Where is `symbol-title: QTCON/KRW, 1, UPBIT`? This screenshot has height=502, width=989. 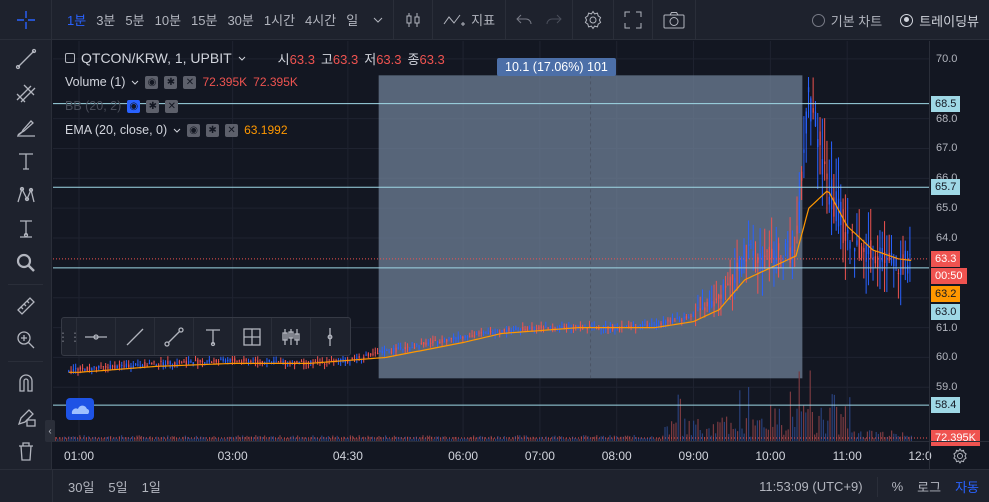 symbol-title: QTCON/KRW, 1, UPBIT is located at coordinates (156, 58).